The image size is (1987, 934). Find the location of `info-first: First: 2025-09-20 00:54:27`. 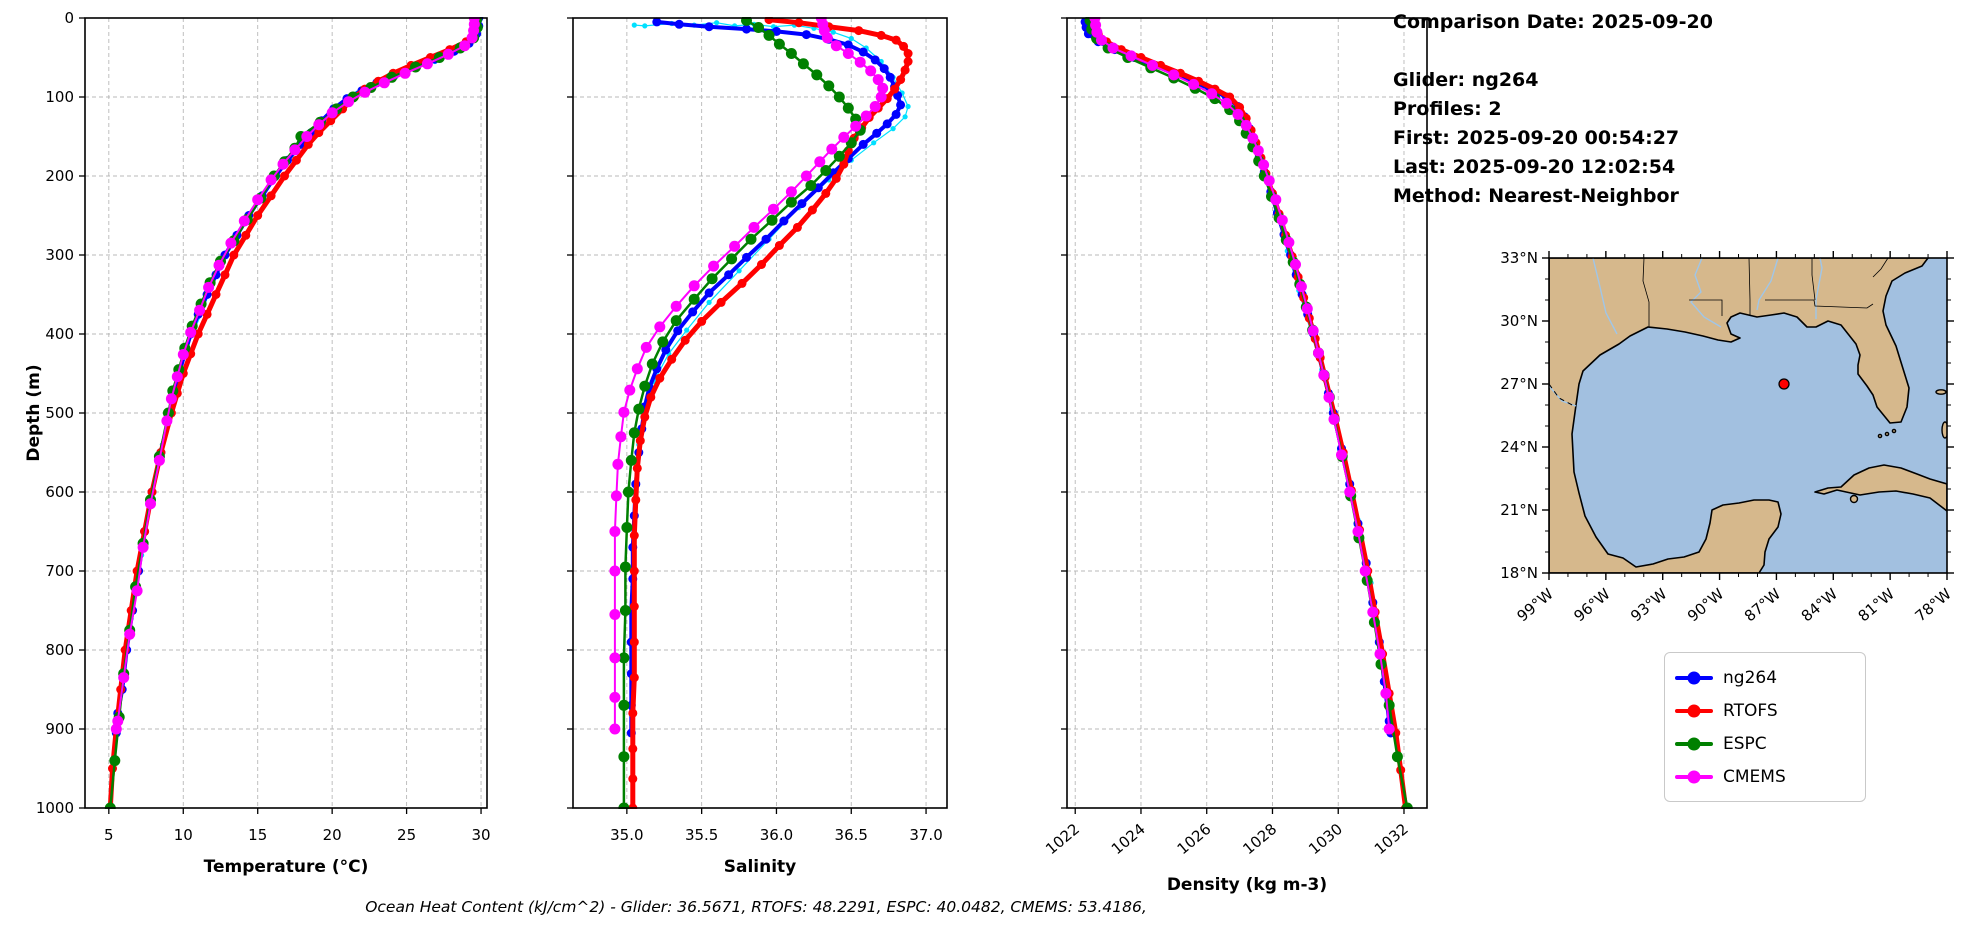

info-first: First: 2025-09-20 00:54:27 is located at coordinates (1536, 138).